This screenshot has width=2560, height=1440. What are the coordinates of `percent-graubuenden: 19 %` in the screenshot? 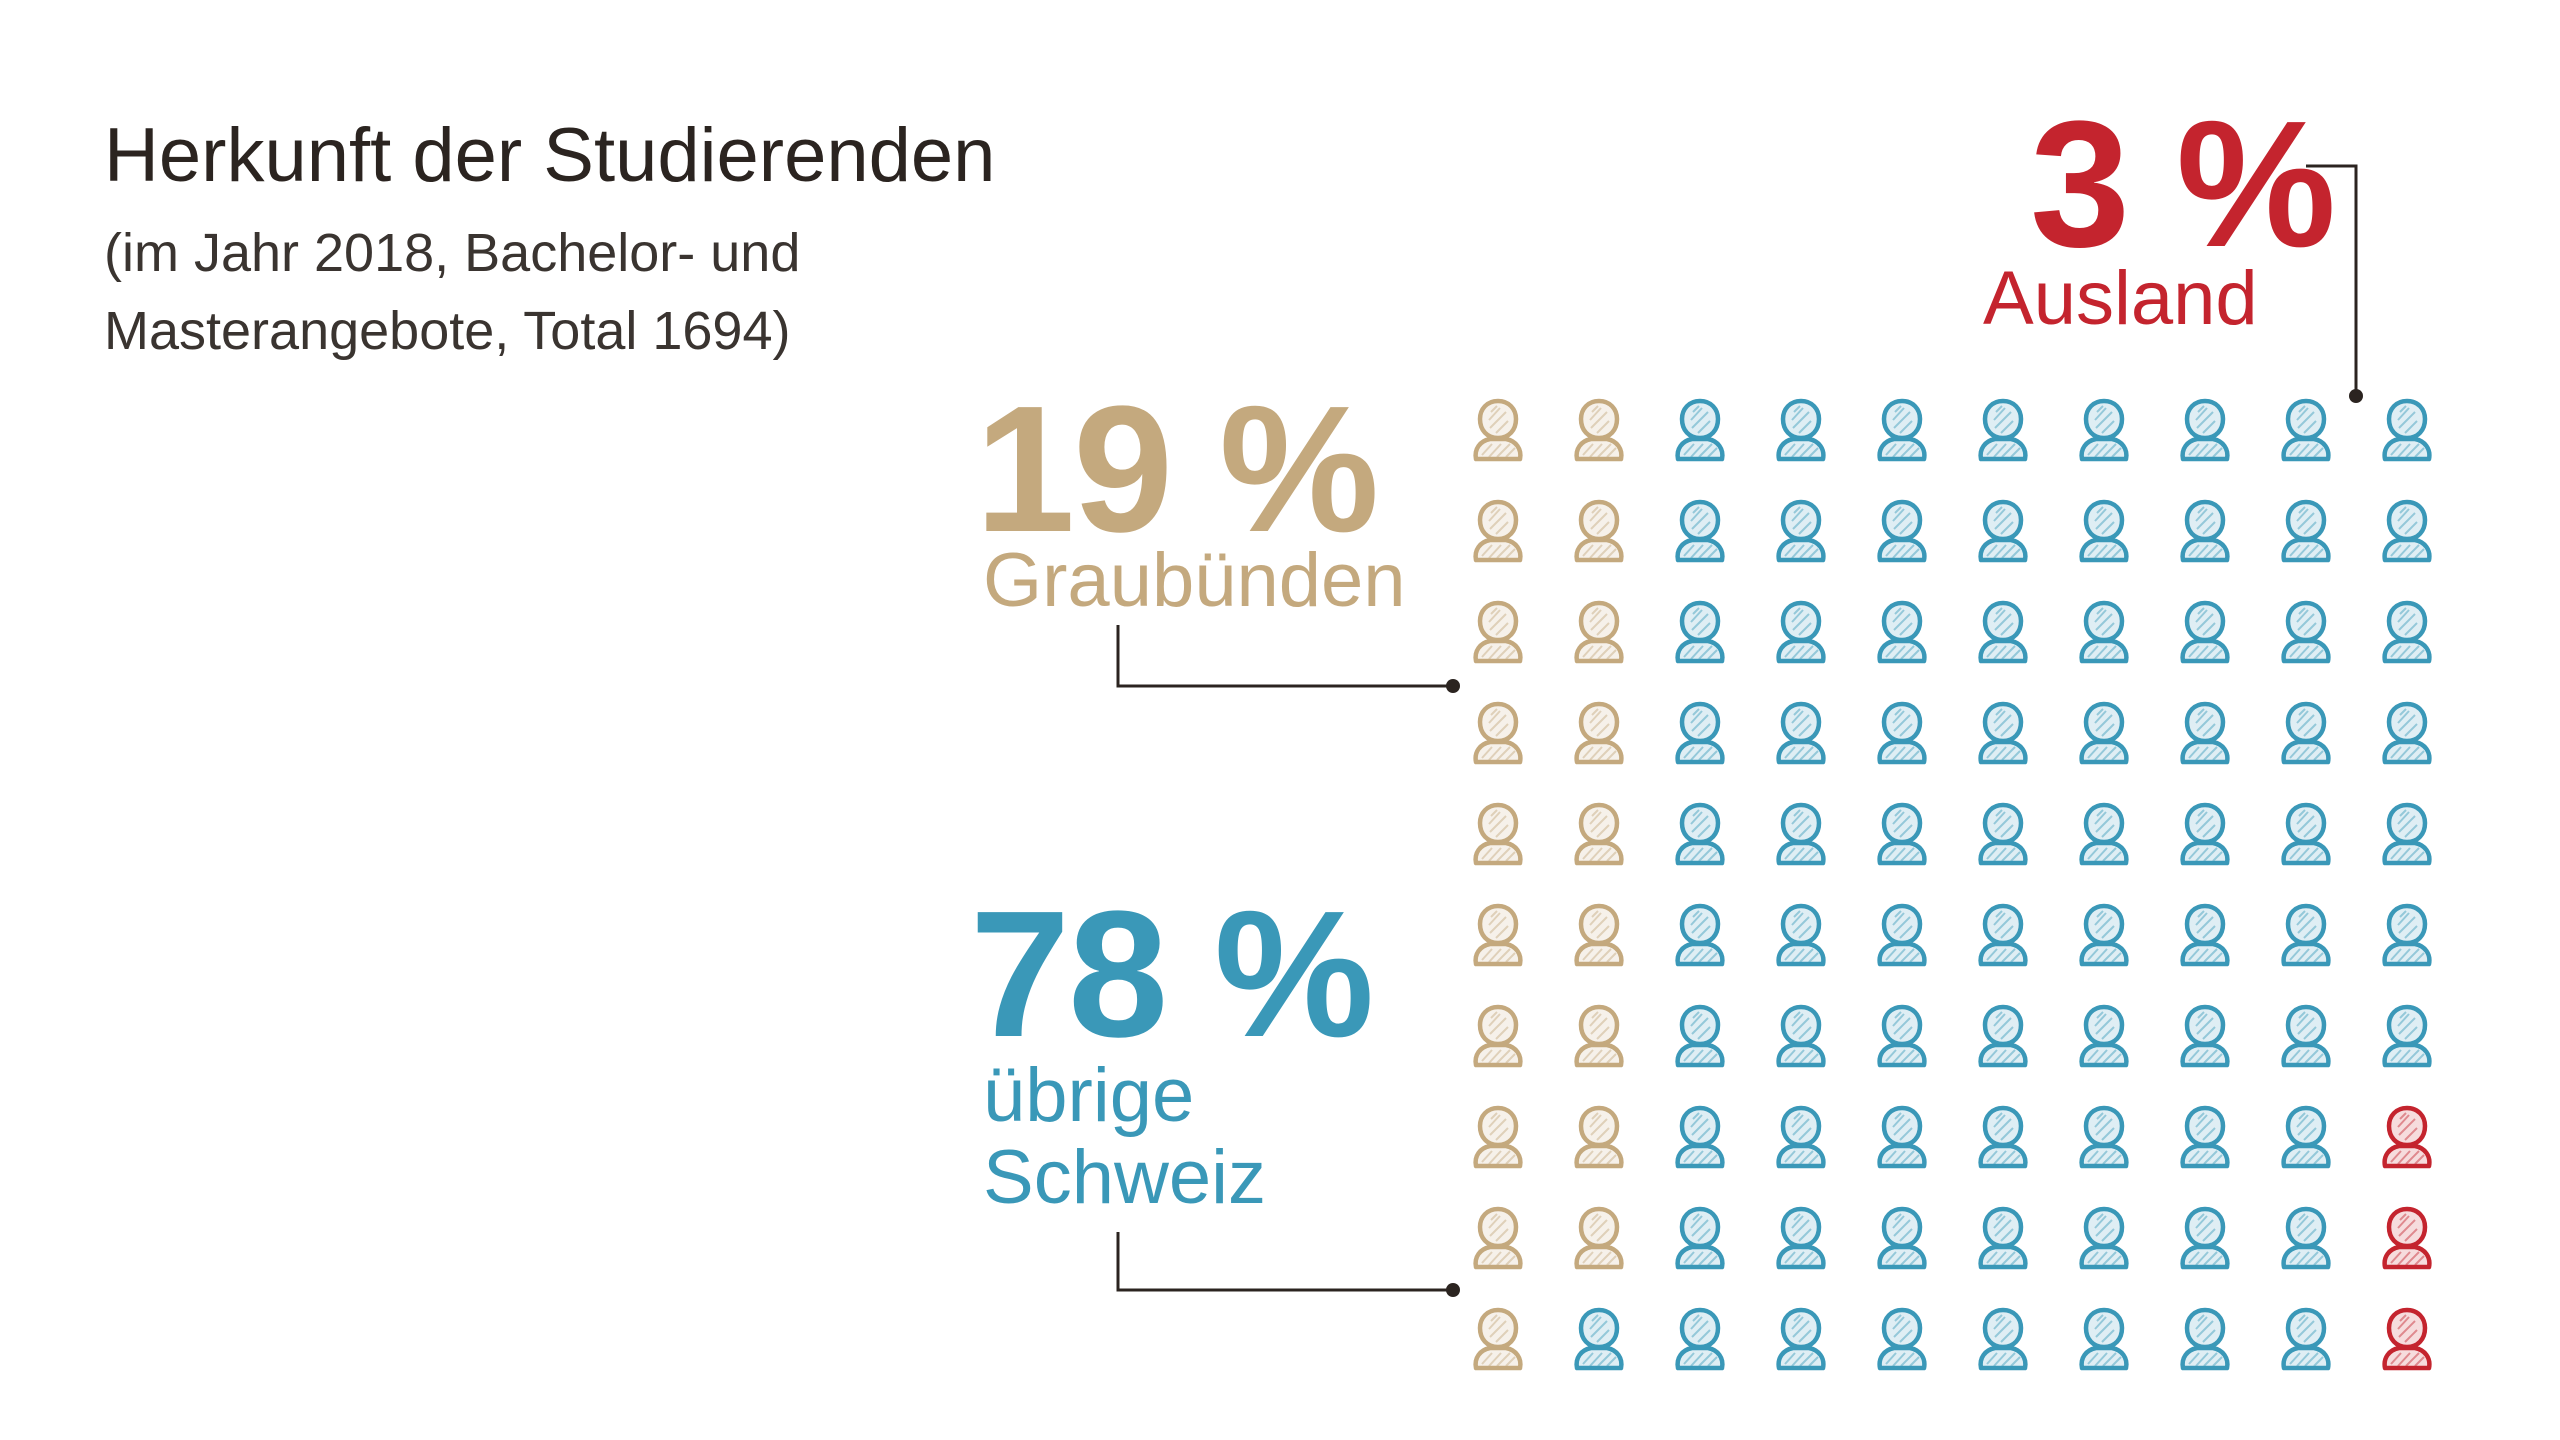 It's located at (1177, 469).